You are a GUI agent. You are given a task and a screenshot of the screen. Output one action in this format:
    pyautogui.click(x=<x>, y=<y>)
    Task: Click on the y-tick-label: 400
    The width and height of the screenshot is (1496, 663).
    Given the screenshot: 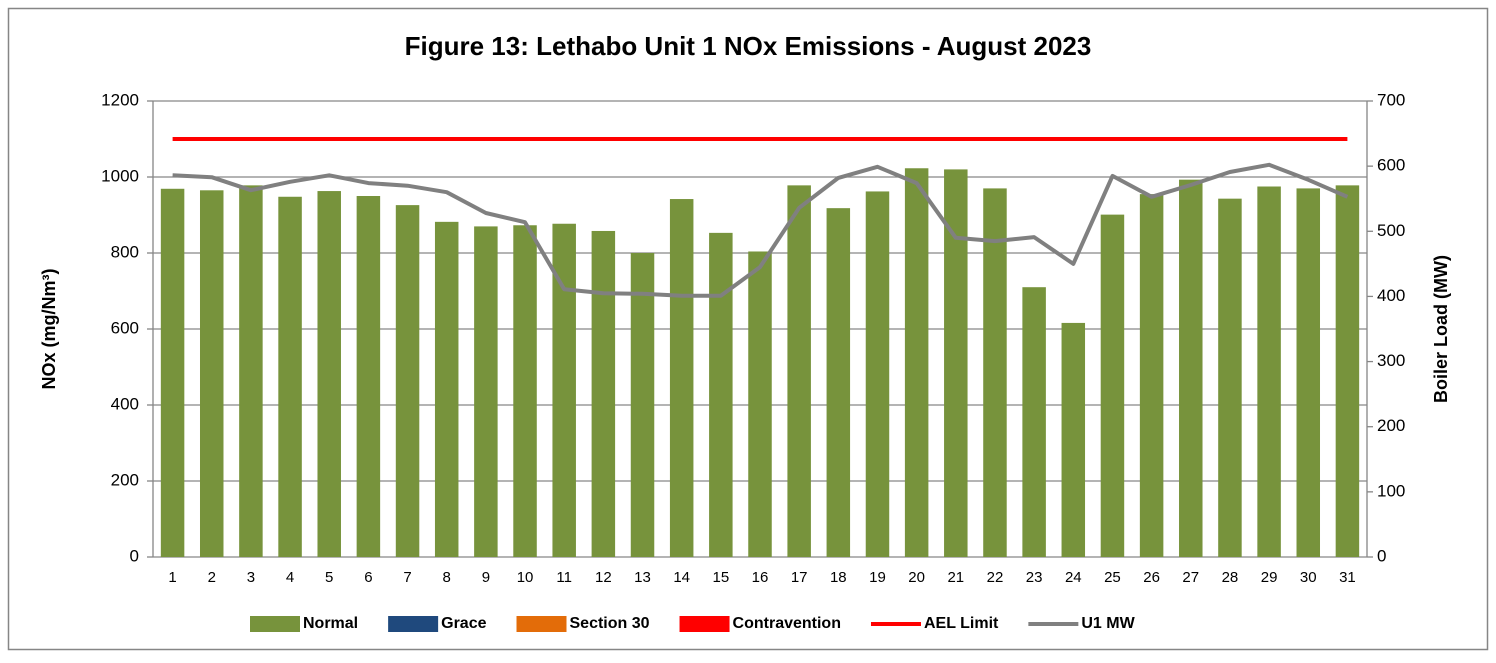 What is the action you would take?
    pyautogui.click(x=125, y=403)
    